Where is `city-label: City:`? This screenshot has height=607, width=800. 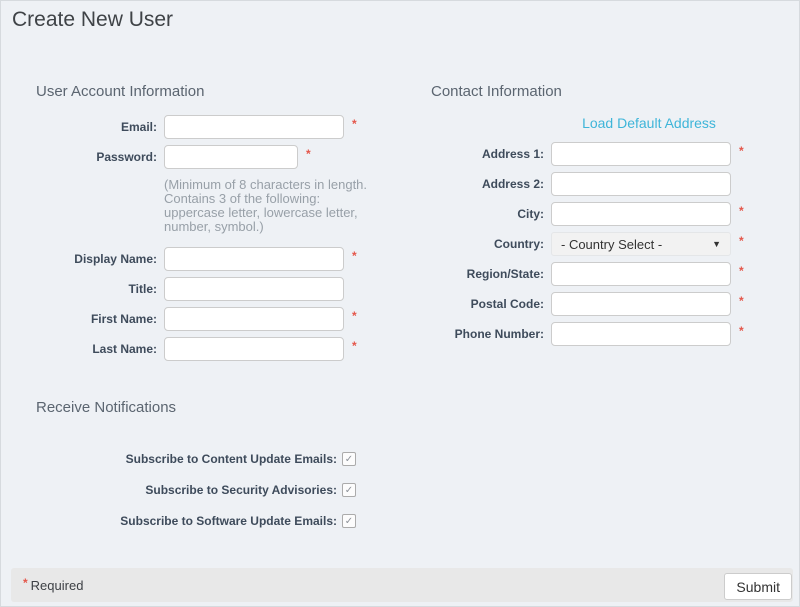 city-label: City: is located at coordinates (530, 214).